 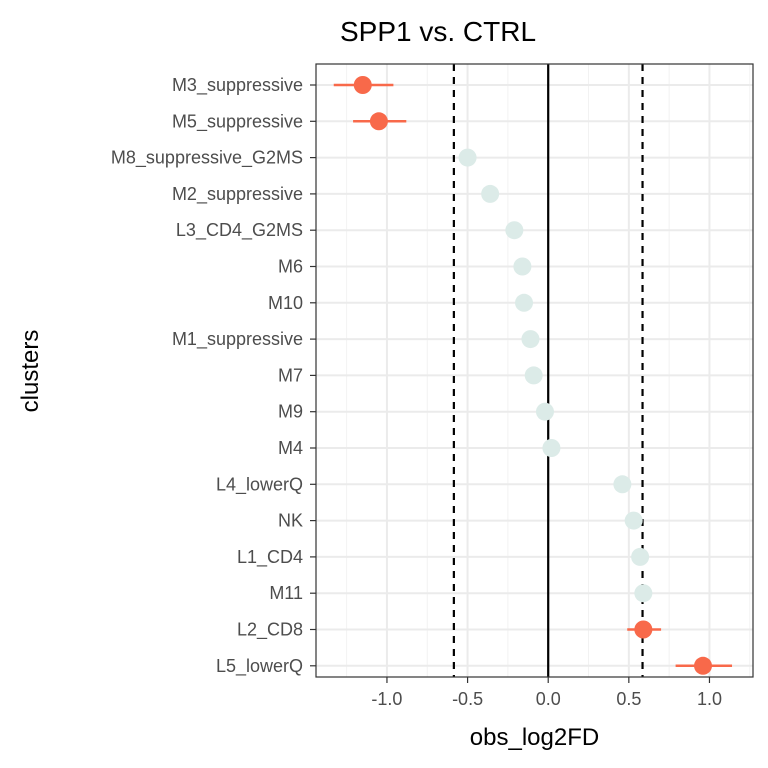 I want to click on y-tick-label: NK, so click(x=290, y=521).